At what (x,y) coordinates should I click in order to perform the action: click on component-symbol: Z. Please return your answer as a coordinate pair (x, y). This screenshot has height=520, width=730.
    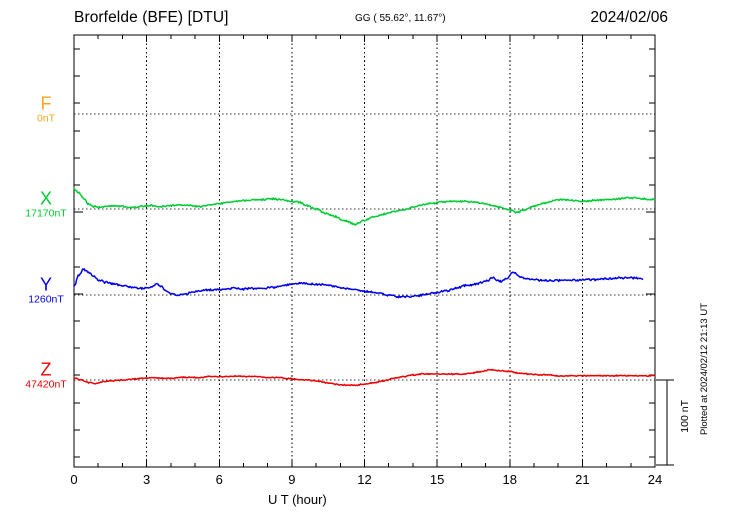
    Looking at the image, I should click on (46, 369).